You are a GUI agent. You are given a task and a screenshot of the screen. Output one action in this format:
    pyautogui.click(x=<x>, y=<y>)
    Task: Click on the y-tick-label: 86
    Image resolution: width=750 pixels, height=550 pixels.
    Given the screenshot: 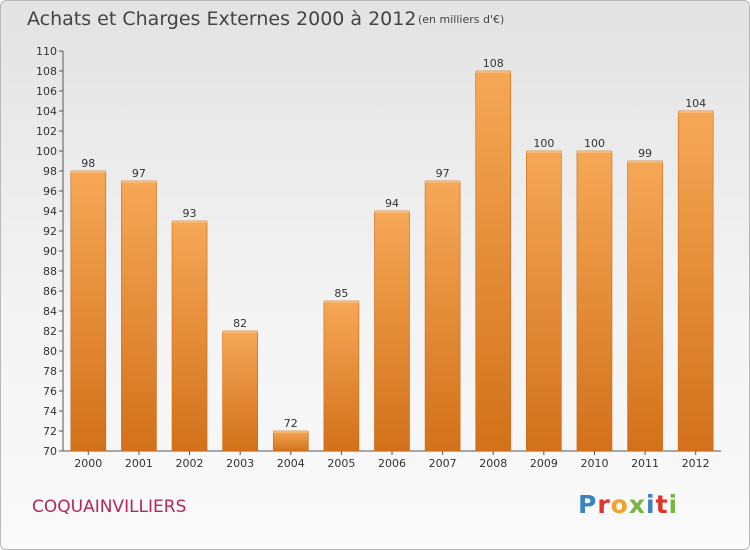 What is the action you would take?
    pyautogui.click(x=50, y=291)
    